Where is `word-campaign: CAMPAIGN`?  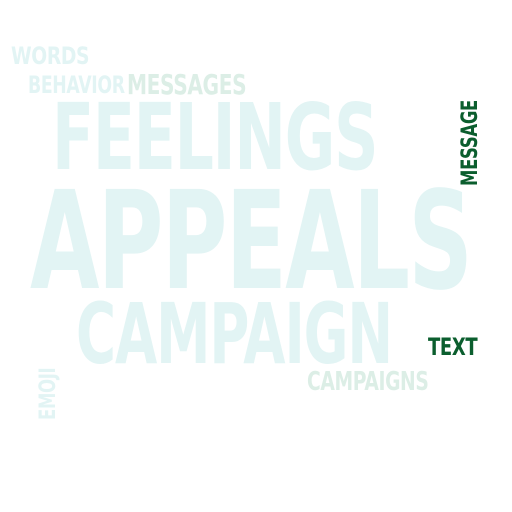 word-campaign: CAMPAIGN is located at coordinates (234, 334).